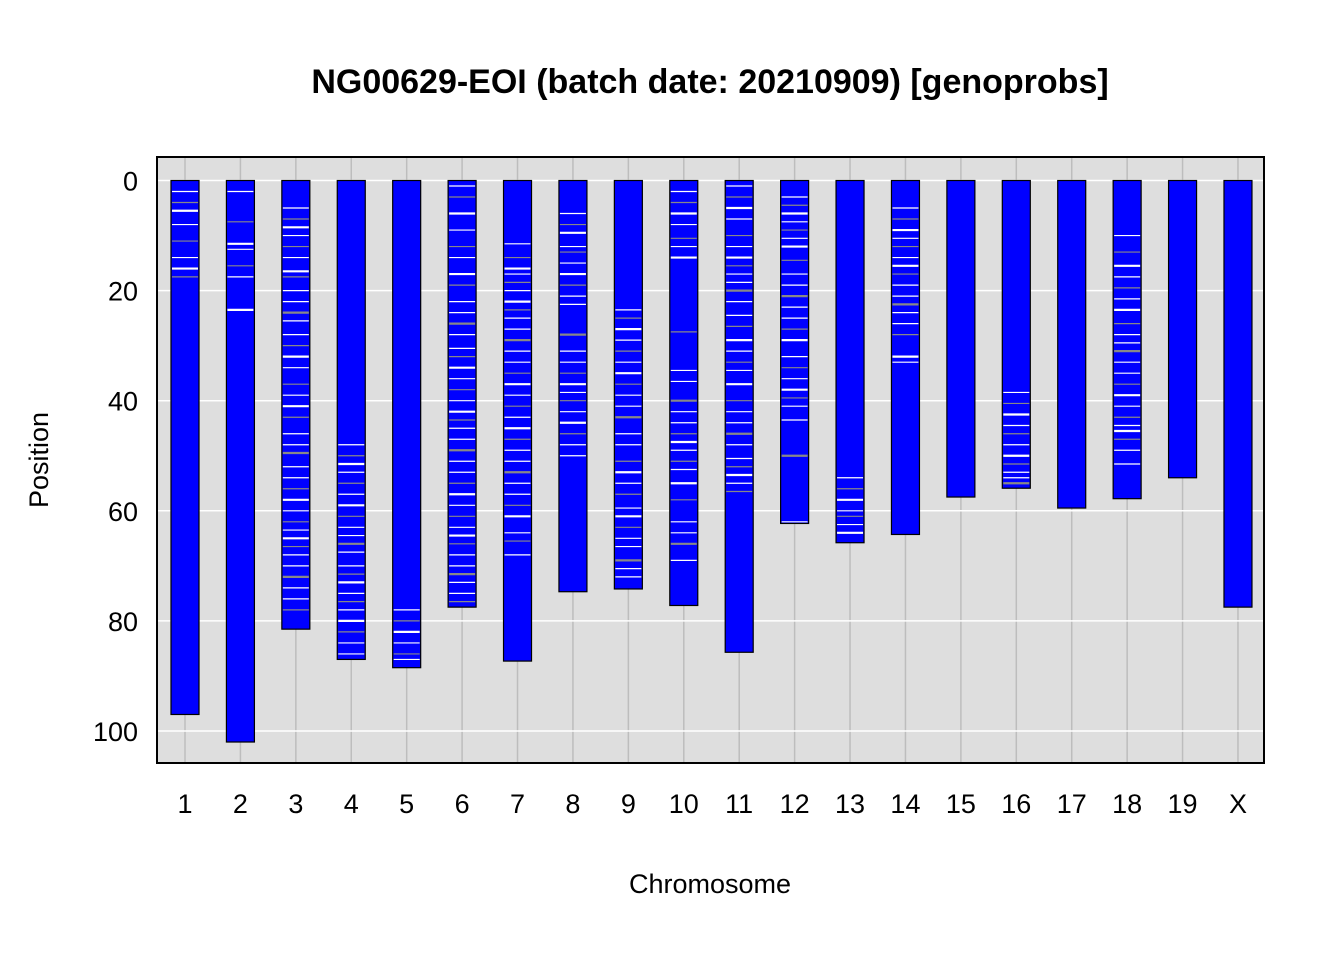 This screenshot has height=960, width=1344. I want to click on y-tick-label: 100, so click(115, 732).